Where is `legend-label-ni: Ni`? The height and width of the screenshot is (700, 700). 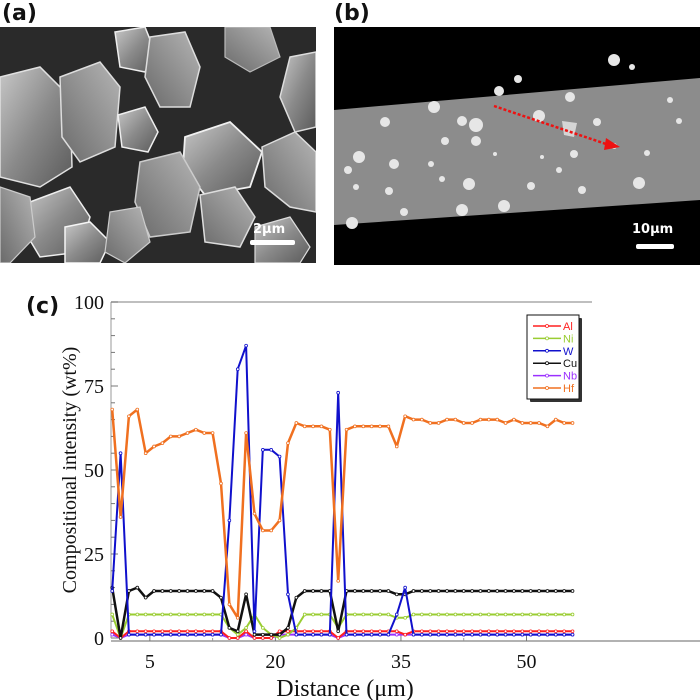 legend-label-ni: Ni is located at coordinates (568, 339).